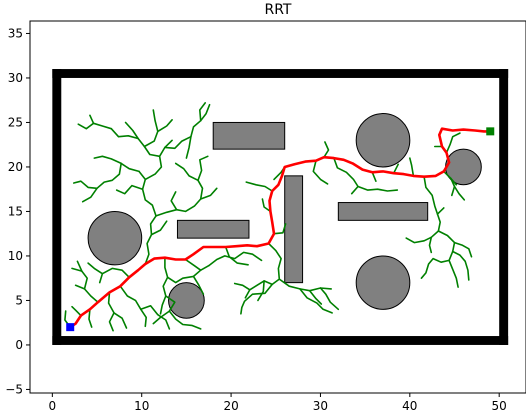  What do you see at coordinates (19, 345) in the screenshot?
I see `y-tick-label-0: 0` at bounding box center [19, 345].